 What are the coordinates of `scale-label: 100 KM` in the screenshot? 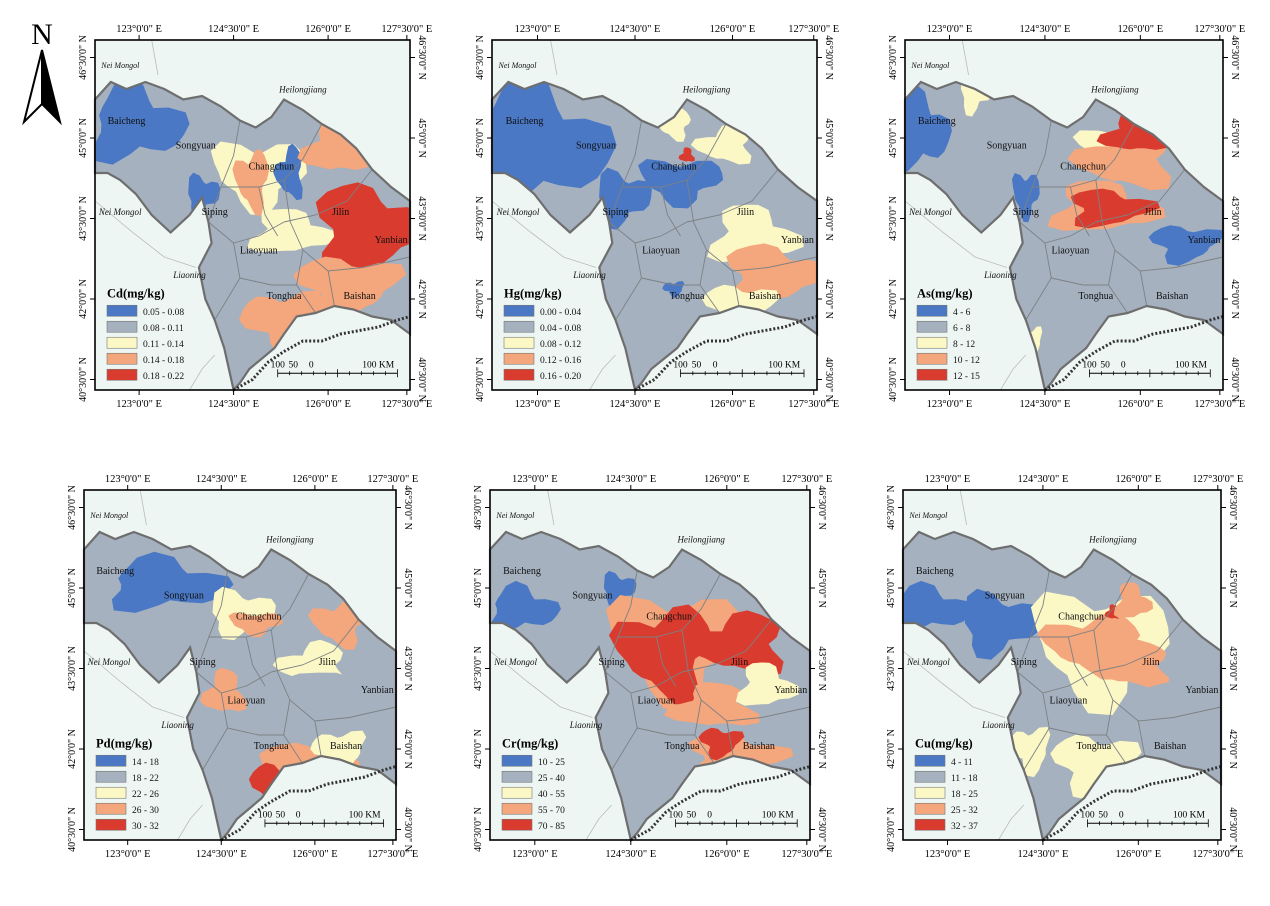 It's located at (778, 815).